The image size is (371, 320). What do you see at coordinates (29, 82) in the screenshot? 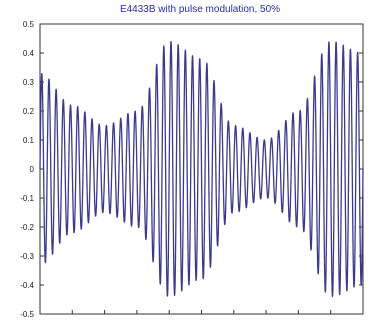
I see `y-tick-label: 0.3` at bounding box center [29, 82].